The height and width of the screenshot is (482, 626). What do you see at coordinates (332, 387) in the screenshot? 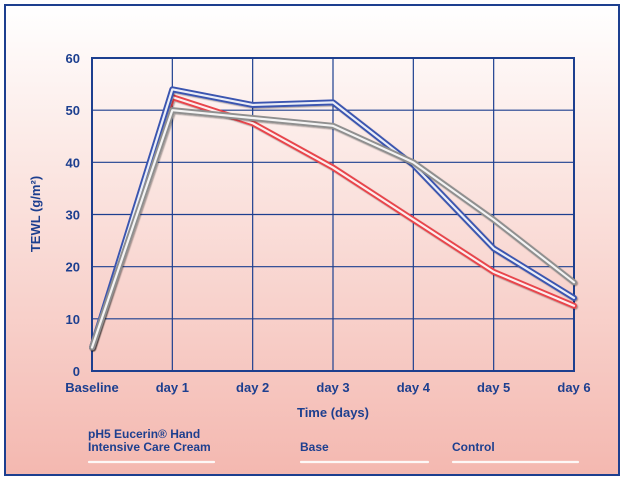
I see `x-tick-label: day 3` at bounding box center [332, 387].